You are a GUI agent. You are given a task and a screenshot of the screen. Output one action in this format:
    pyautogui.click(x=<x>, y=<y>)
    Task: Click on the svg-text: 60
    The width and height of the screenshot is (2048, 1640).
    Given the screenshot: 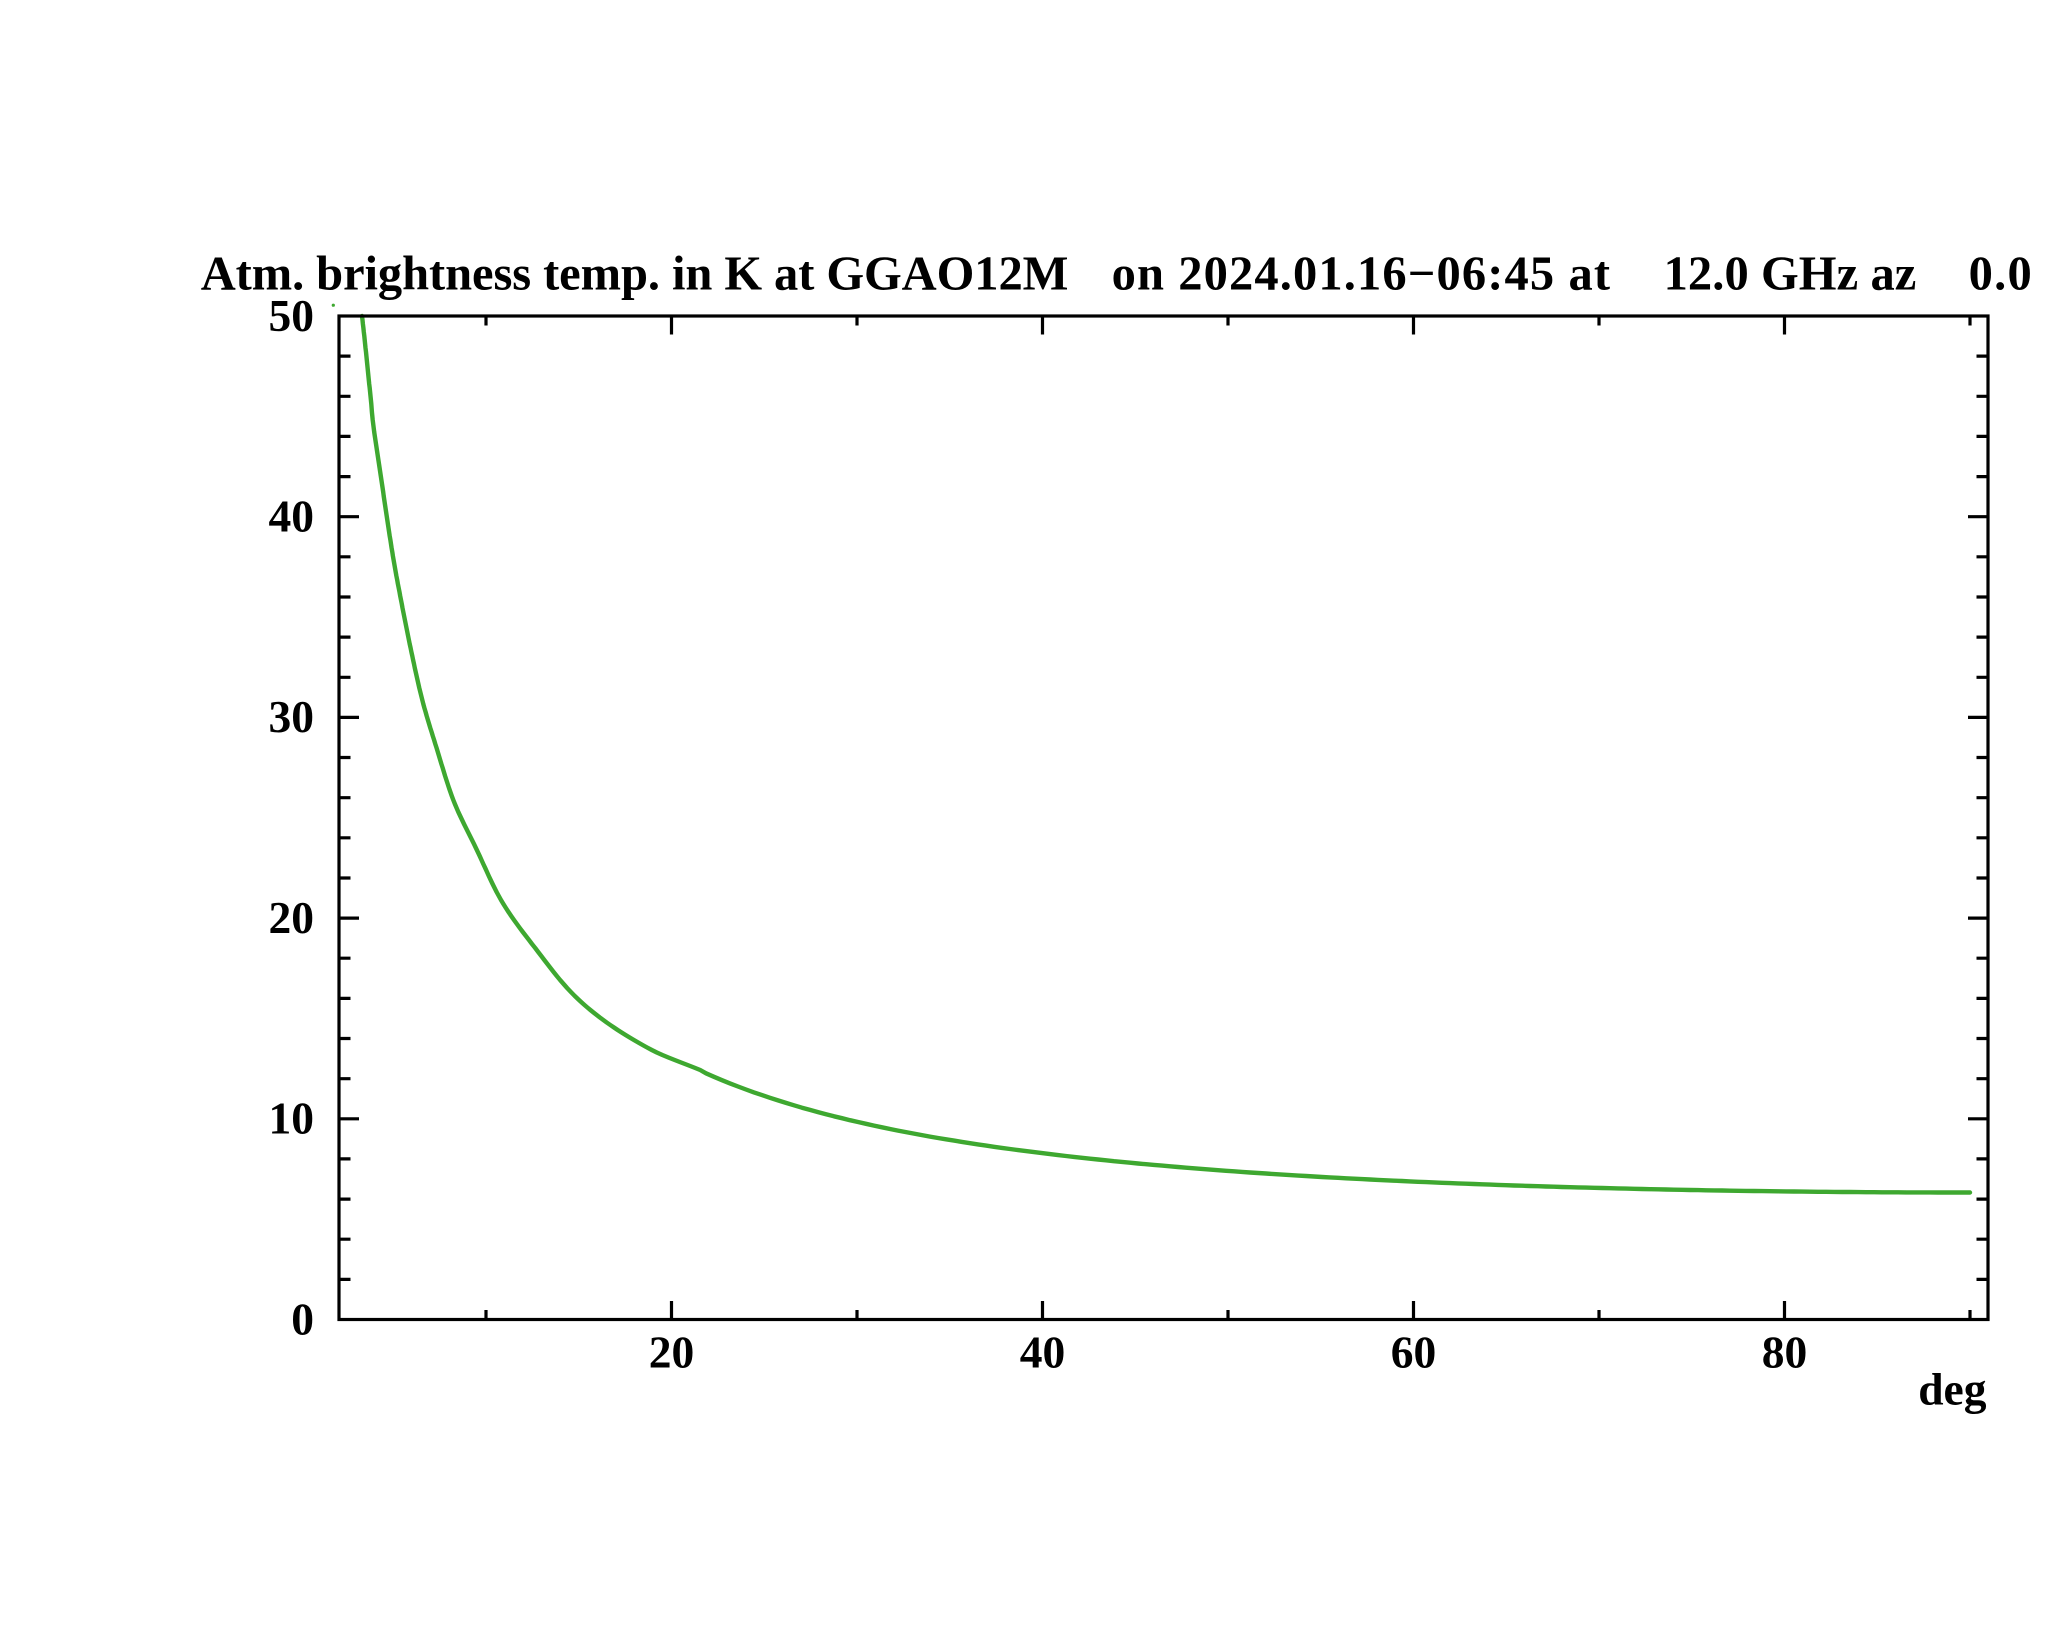 What is the action you would take?
    pyautogui.click(x=1414, y=1352)
    